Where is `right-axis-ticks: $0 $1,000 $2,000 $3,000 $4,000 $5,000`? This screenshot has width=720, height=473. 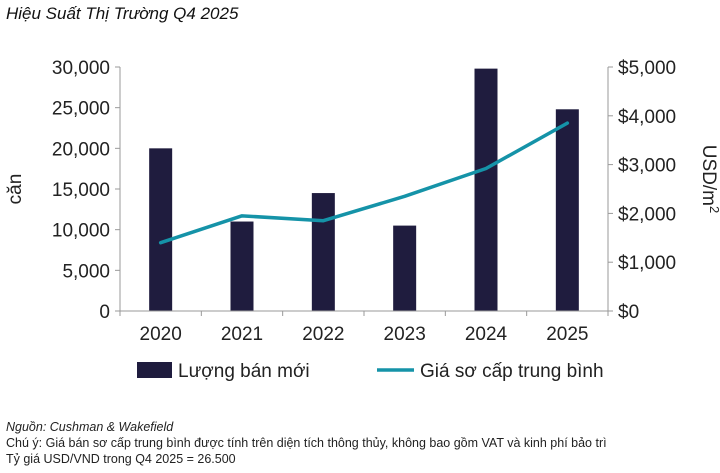 right-axis-ticks: $0 $1,000 $2,000 $3,000 $4,000 $5,000 is located at coordinates (642, 190).